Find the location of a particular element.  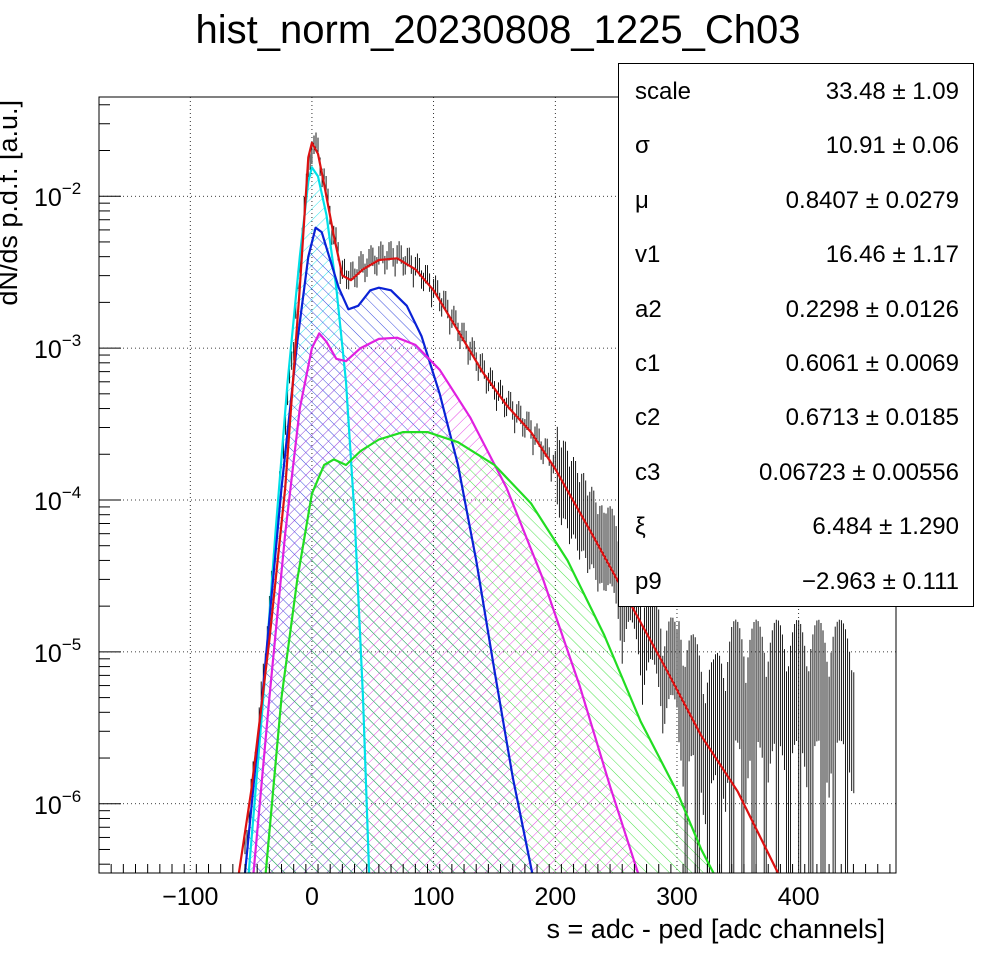

stats-param-value: −2.963 ± 0.111 is located at coordinates (880, 581).